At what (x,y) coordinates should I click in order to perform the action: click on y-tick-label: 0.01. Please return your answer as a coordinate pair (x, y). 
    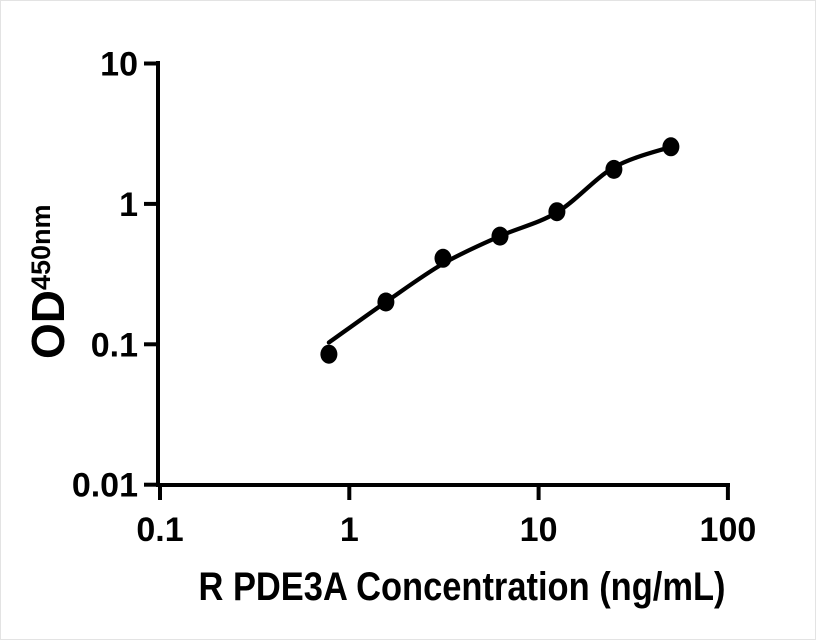
    Looking at the image, I should click on (105, 486).